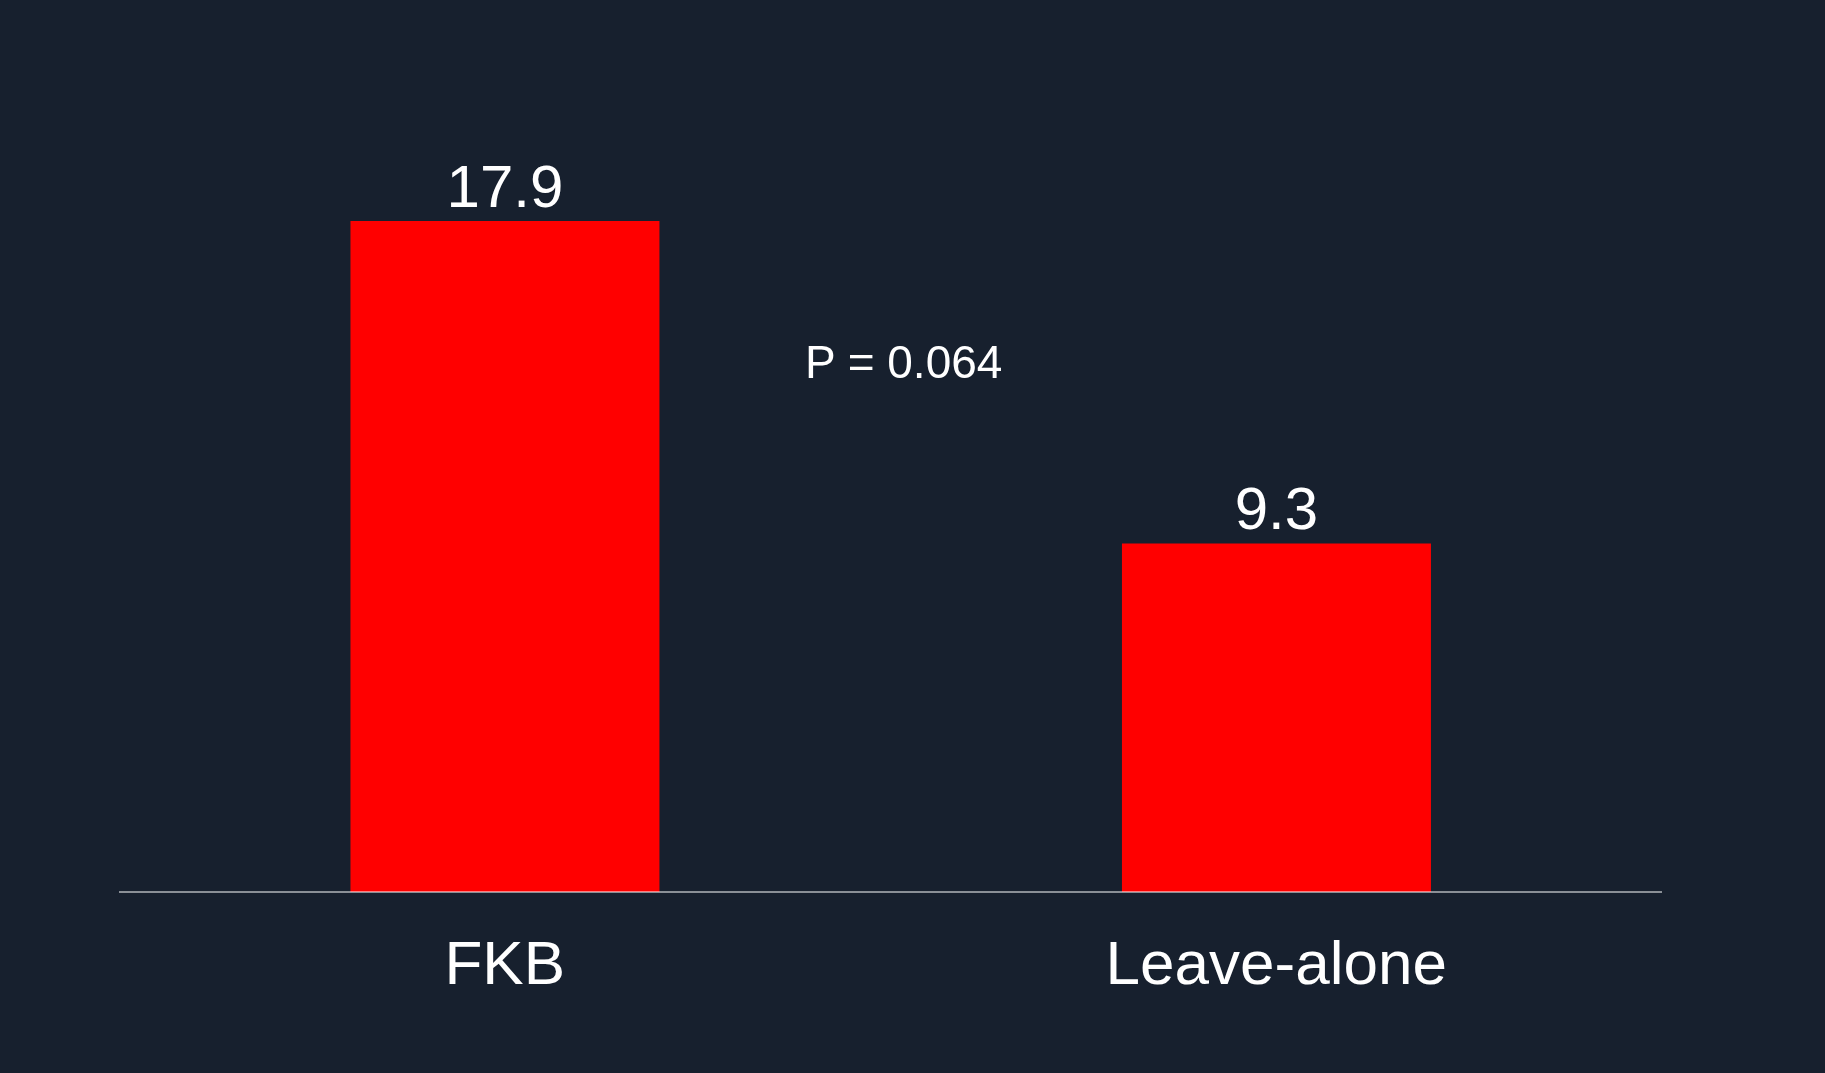 The image size is (1825, 1073). I want to click on data-label: 9.3, so click(1276, 509).